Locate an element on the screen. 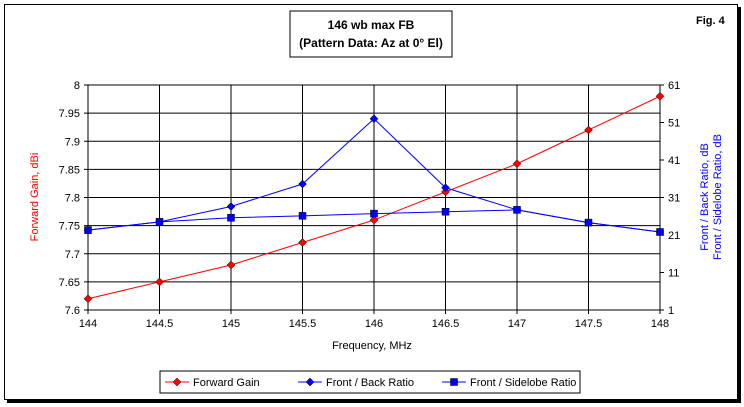 Image resolution: width=744 pixels, height=407 pixels. x-tick-label: 145 is located at coordinates (231, 324).